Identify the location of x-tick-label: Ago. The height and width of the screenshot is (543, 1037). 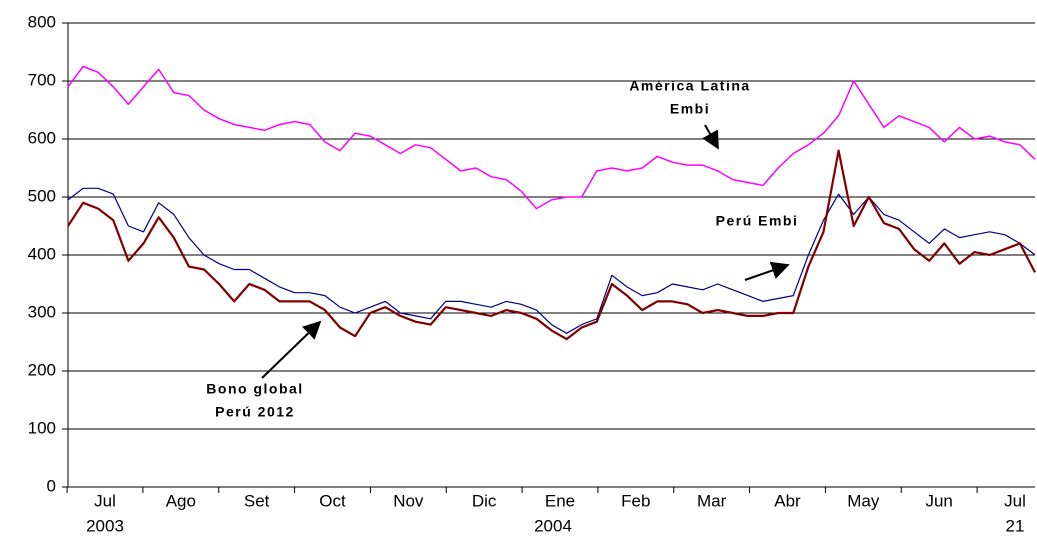
(181, 500).